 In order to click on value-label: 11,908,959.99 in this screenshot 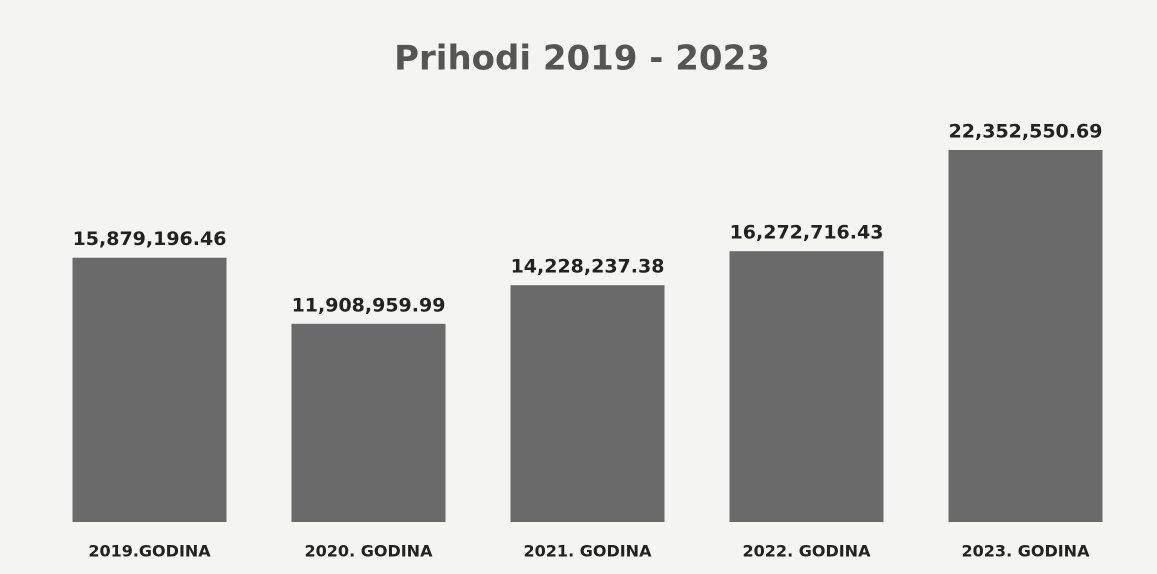, I will do `click(369, 305)`.